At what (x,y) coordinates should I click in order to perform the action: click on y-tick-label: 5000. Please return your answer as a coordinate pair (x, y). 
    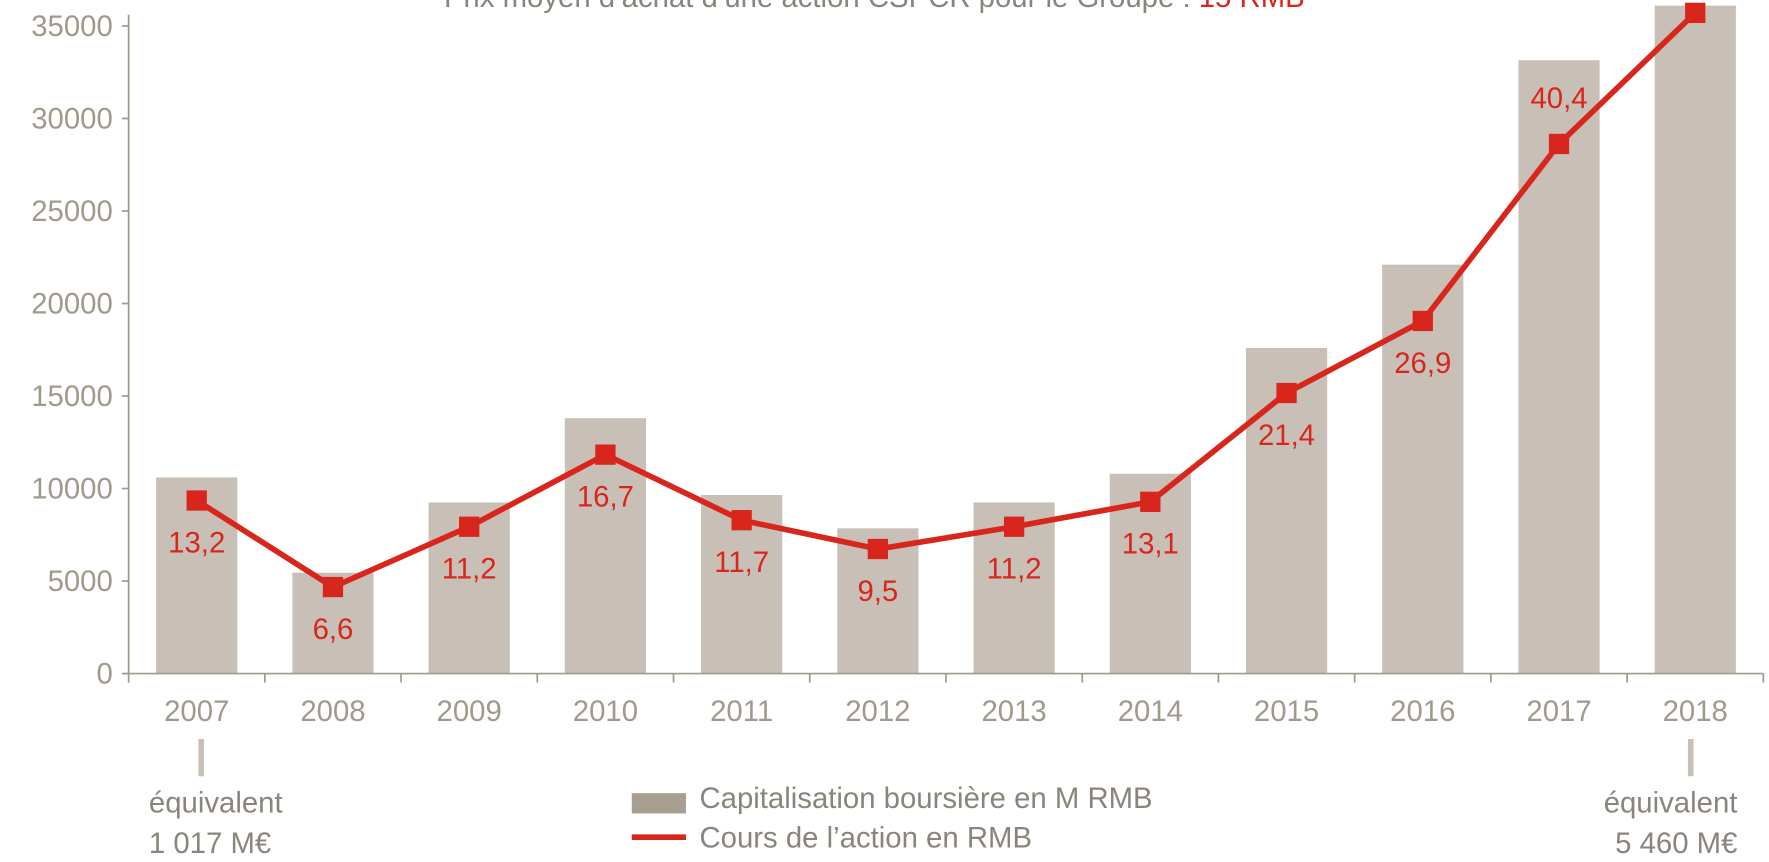
    Looking at the image, I should click on (80, 581).